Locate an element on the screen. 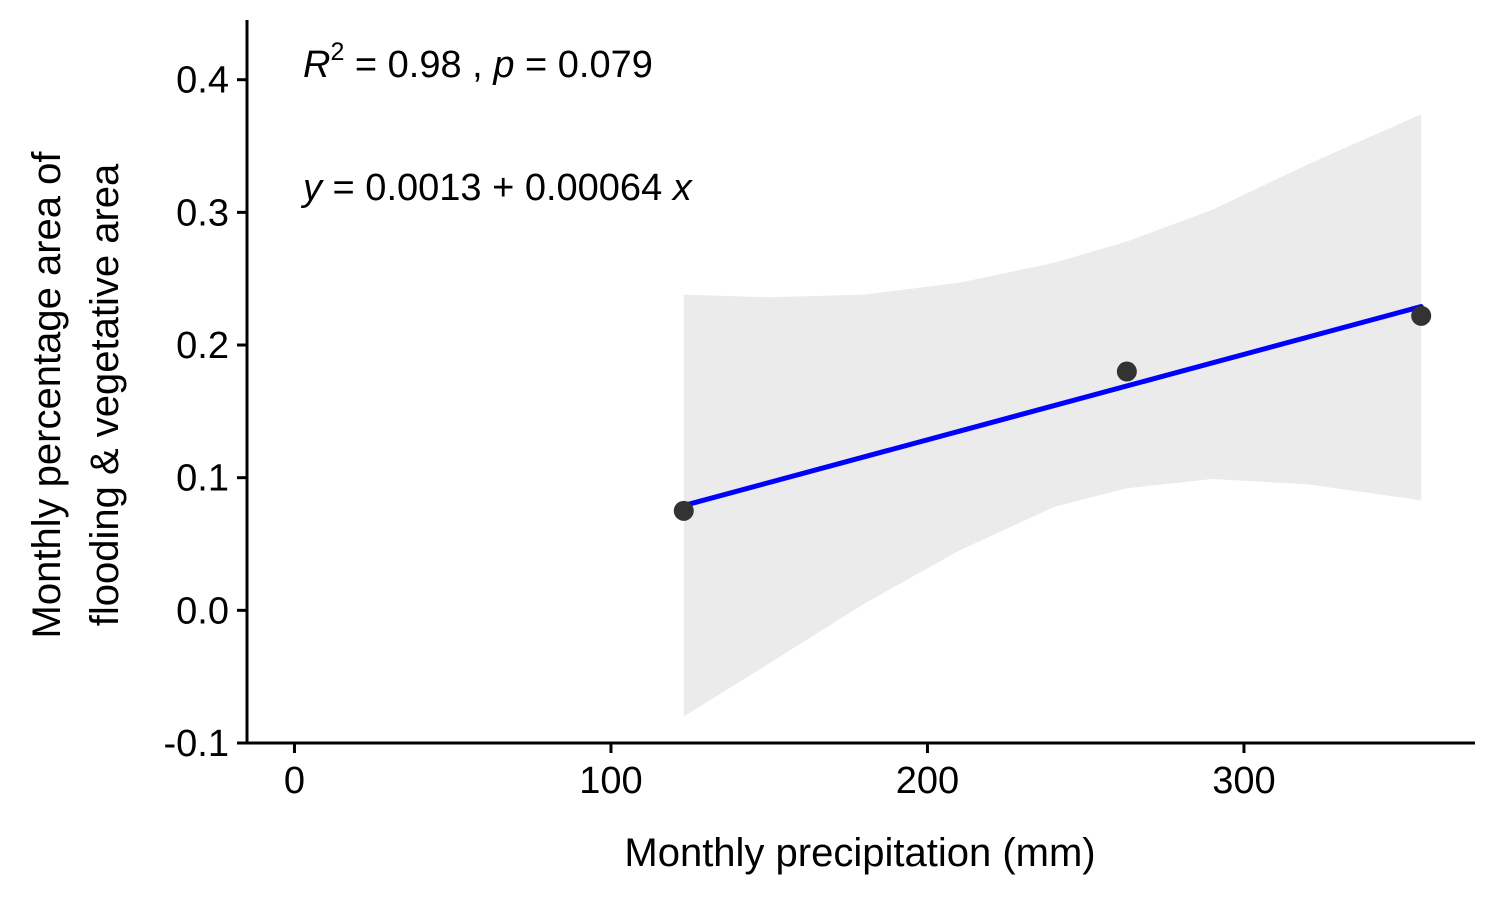  fit-line-layer is located at coordinates (1052, 406).